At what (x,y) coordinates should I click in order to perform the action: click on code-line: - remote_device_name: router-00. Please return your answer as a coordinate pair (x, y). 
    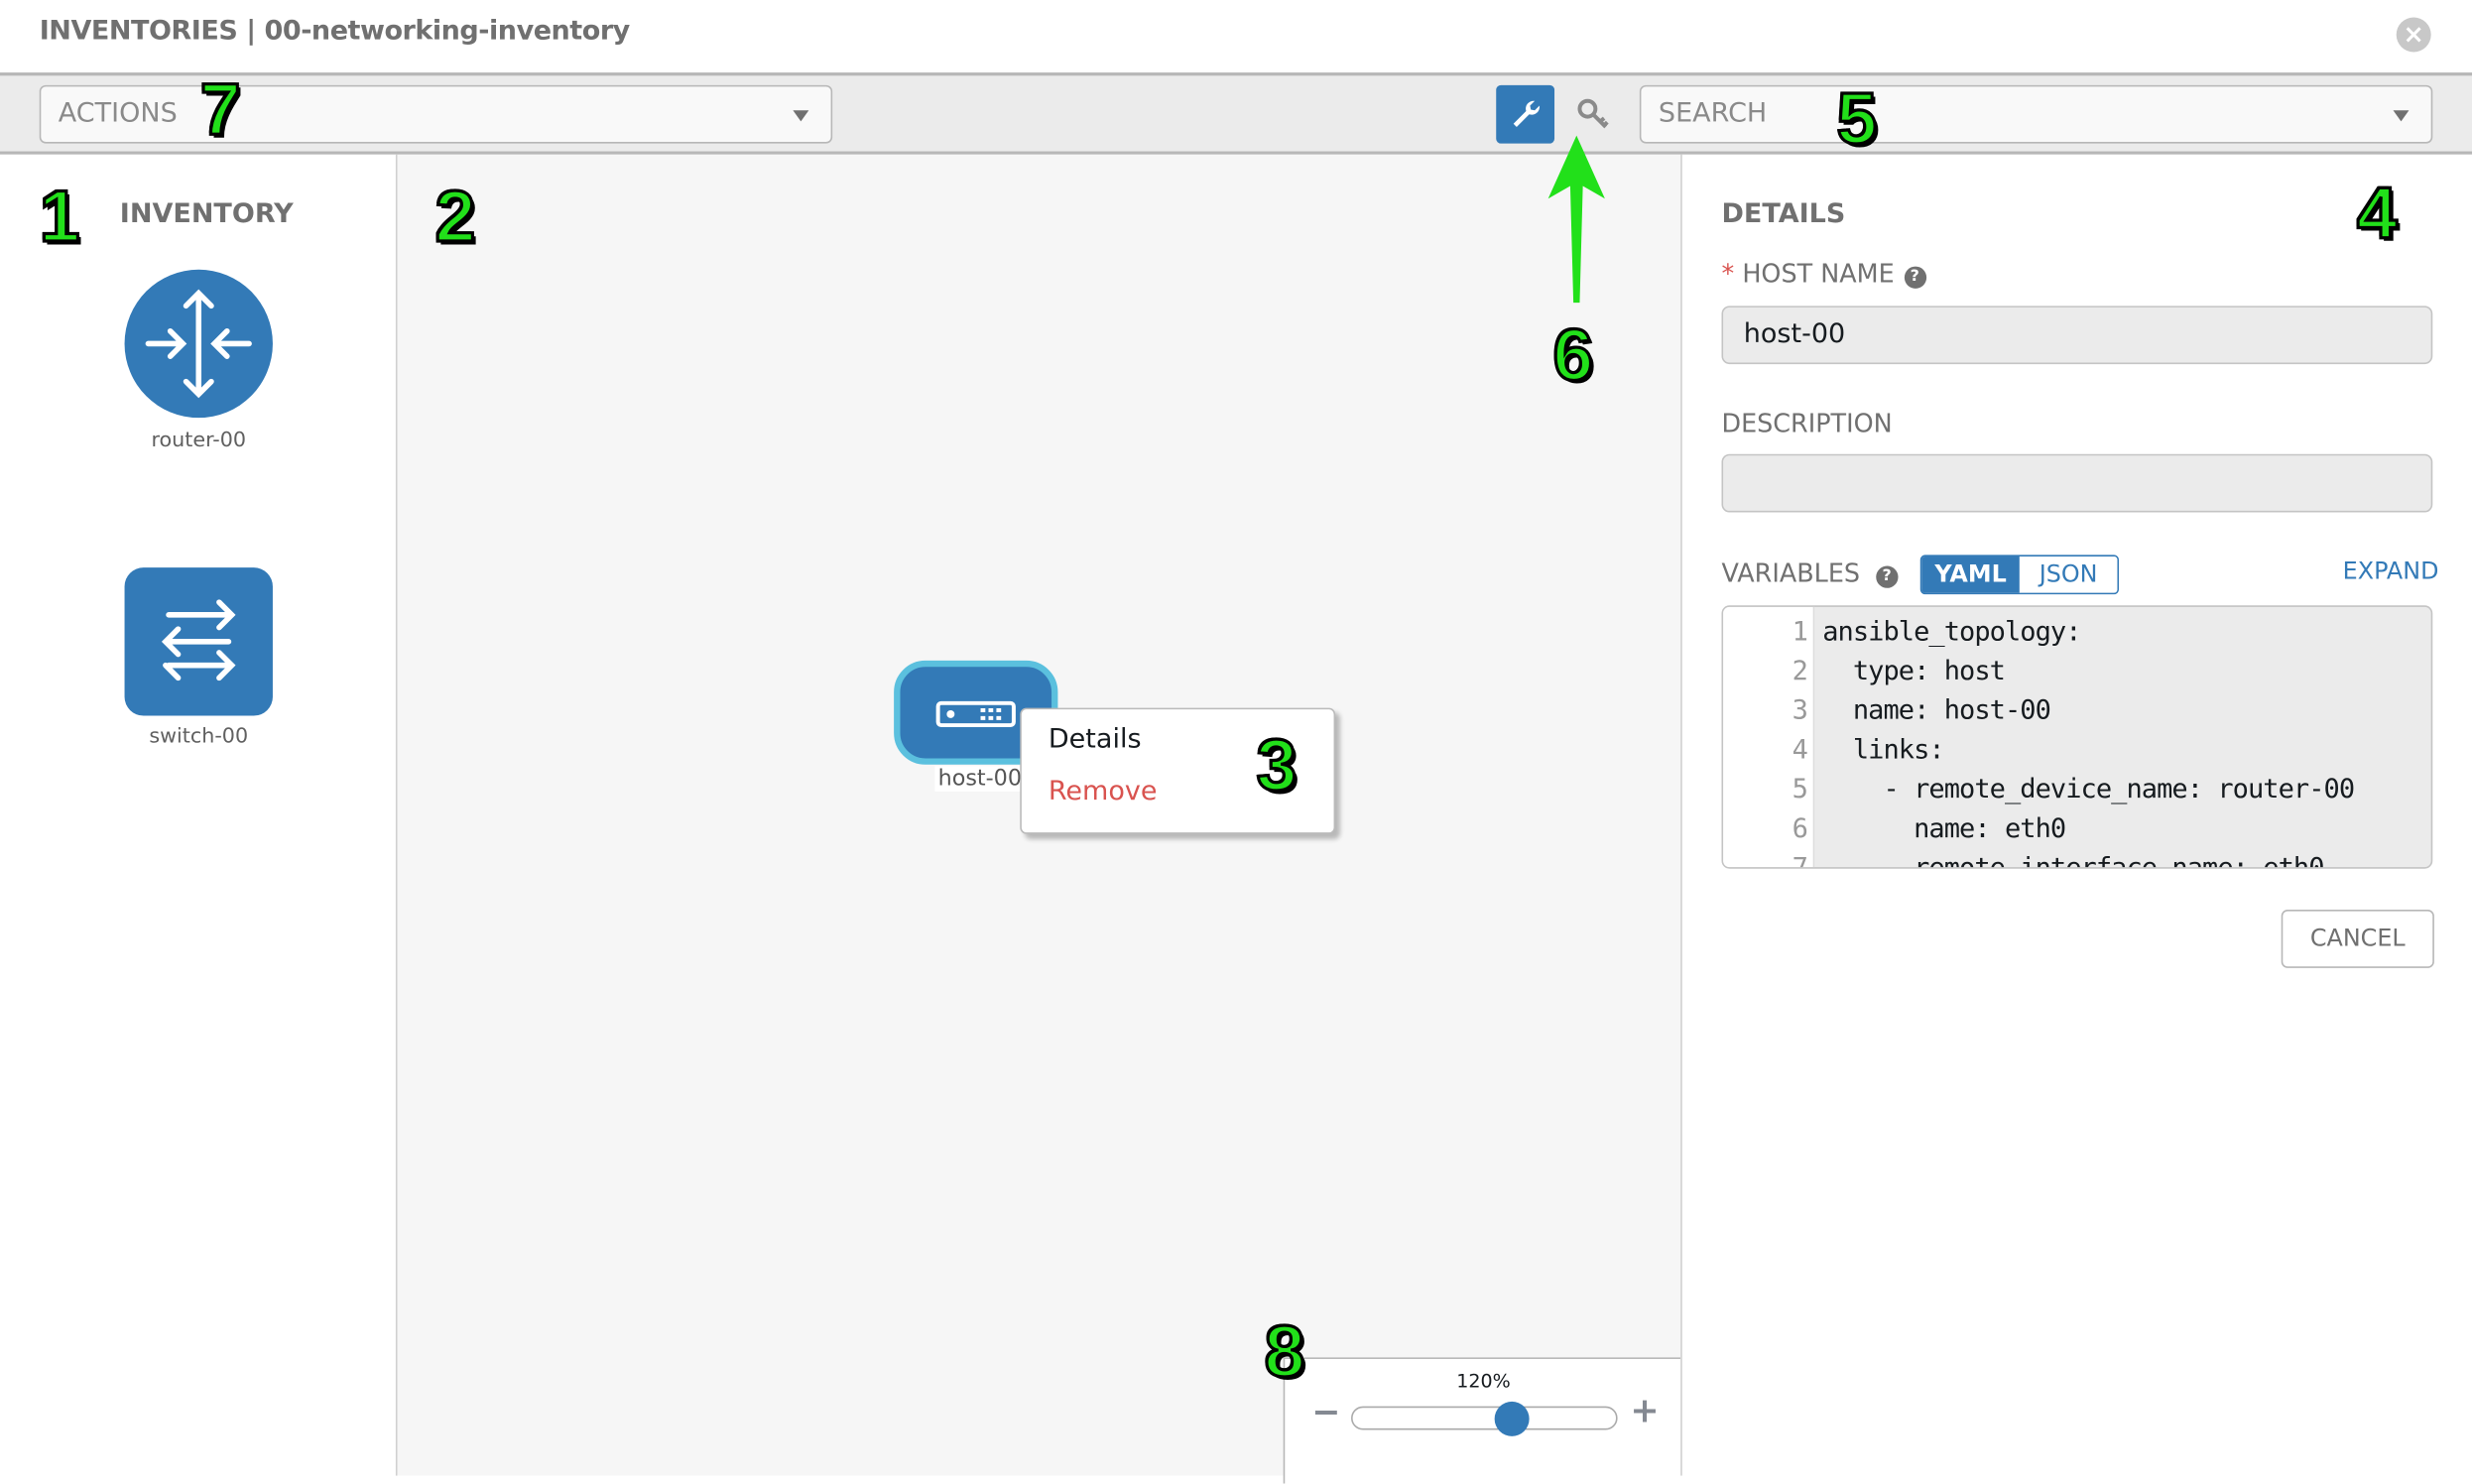
    Looking at the image, I should click on (2088, 790).